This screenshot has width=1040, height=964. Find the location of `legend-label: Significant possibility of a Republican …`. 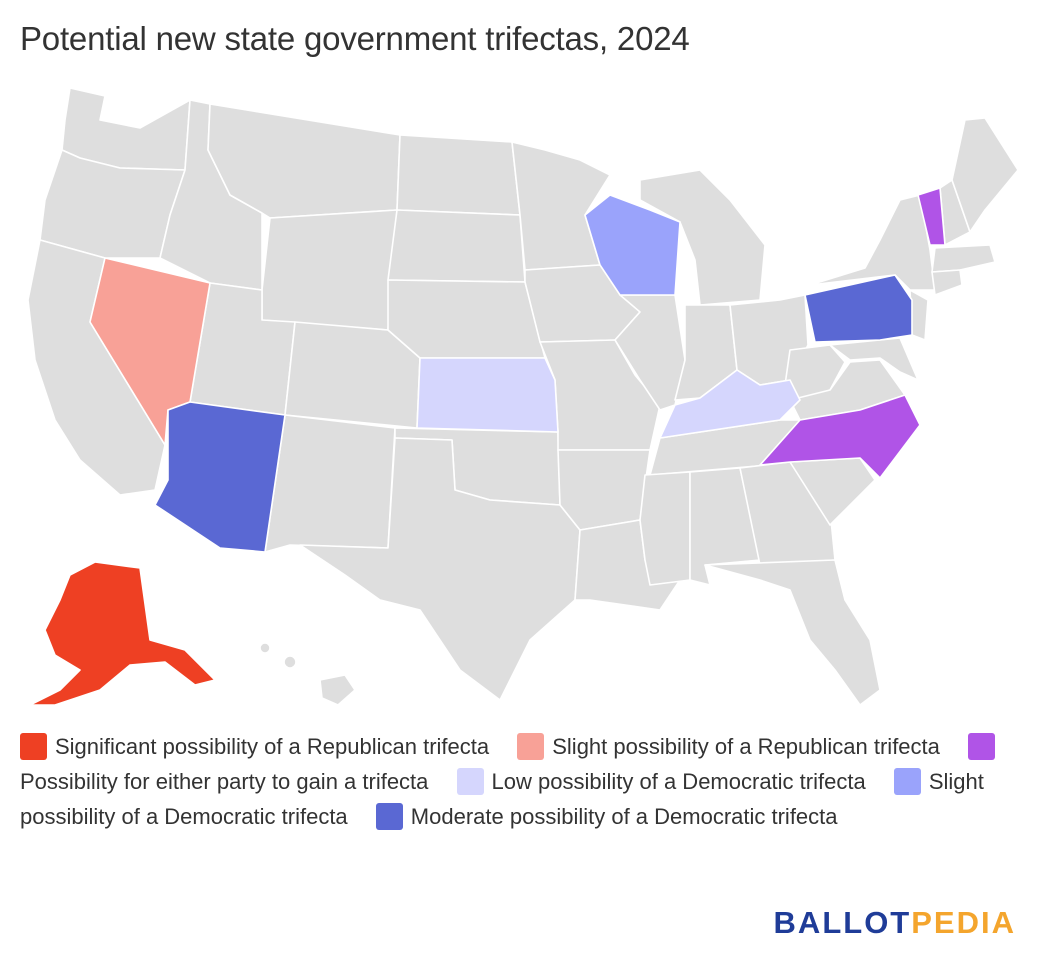

legend-label: Significant possibility of a Republican … is located at coordinates (272, 746).